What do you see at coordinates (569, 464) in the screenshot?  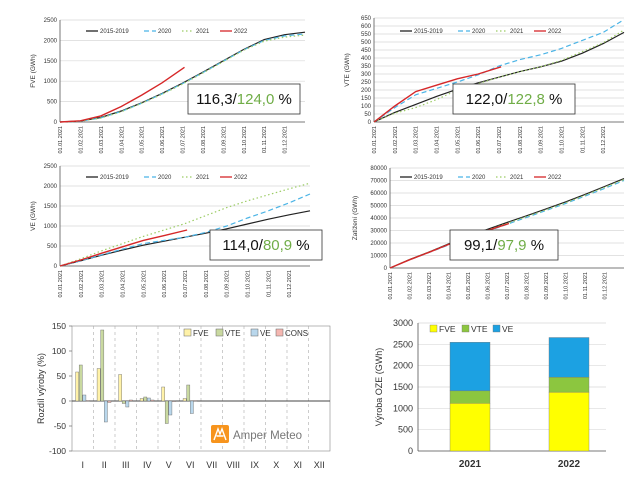 I see `category-label: 2022` at bounding box center [569, 464].